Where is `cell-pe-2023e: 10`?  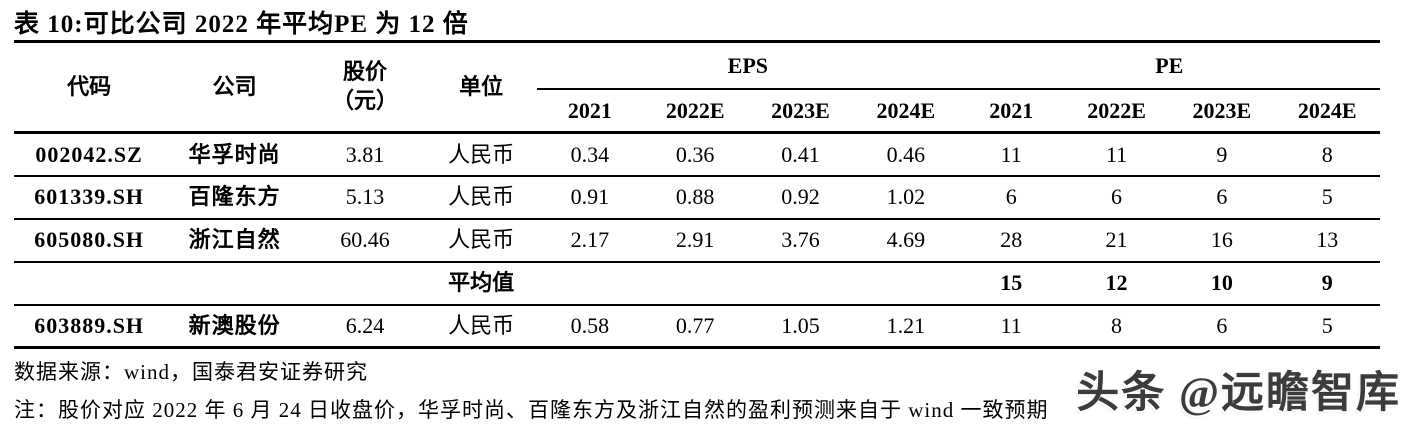
cell-pe-2023e: 10 is located at coordinates (1222, 283).